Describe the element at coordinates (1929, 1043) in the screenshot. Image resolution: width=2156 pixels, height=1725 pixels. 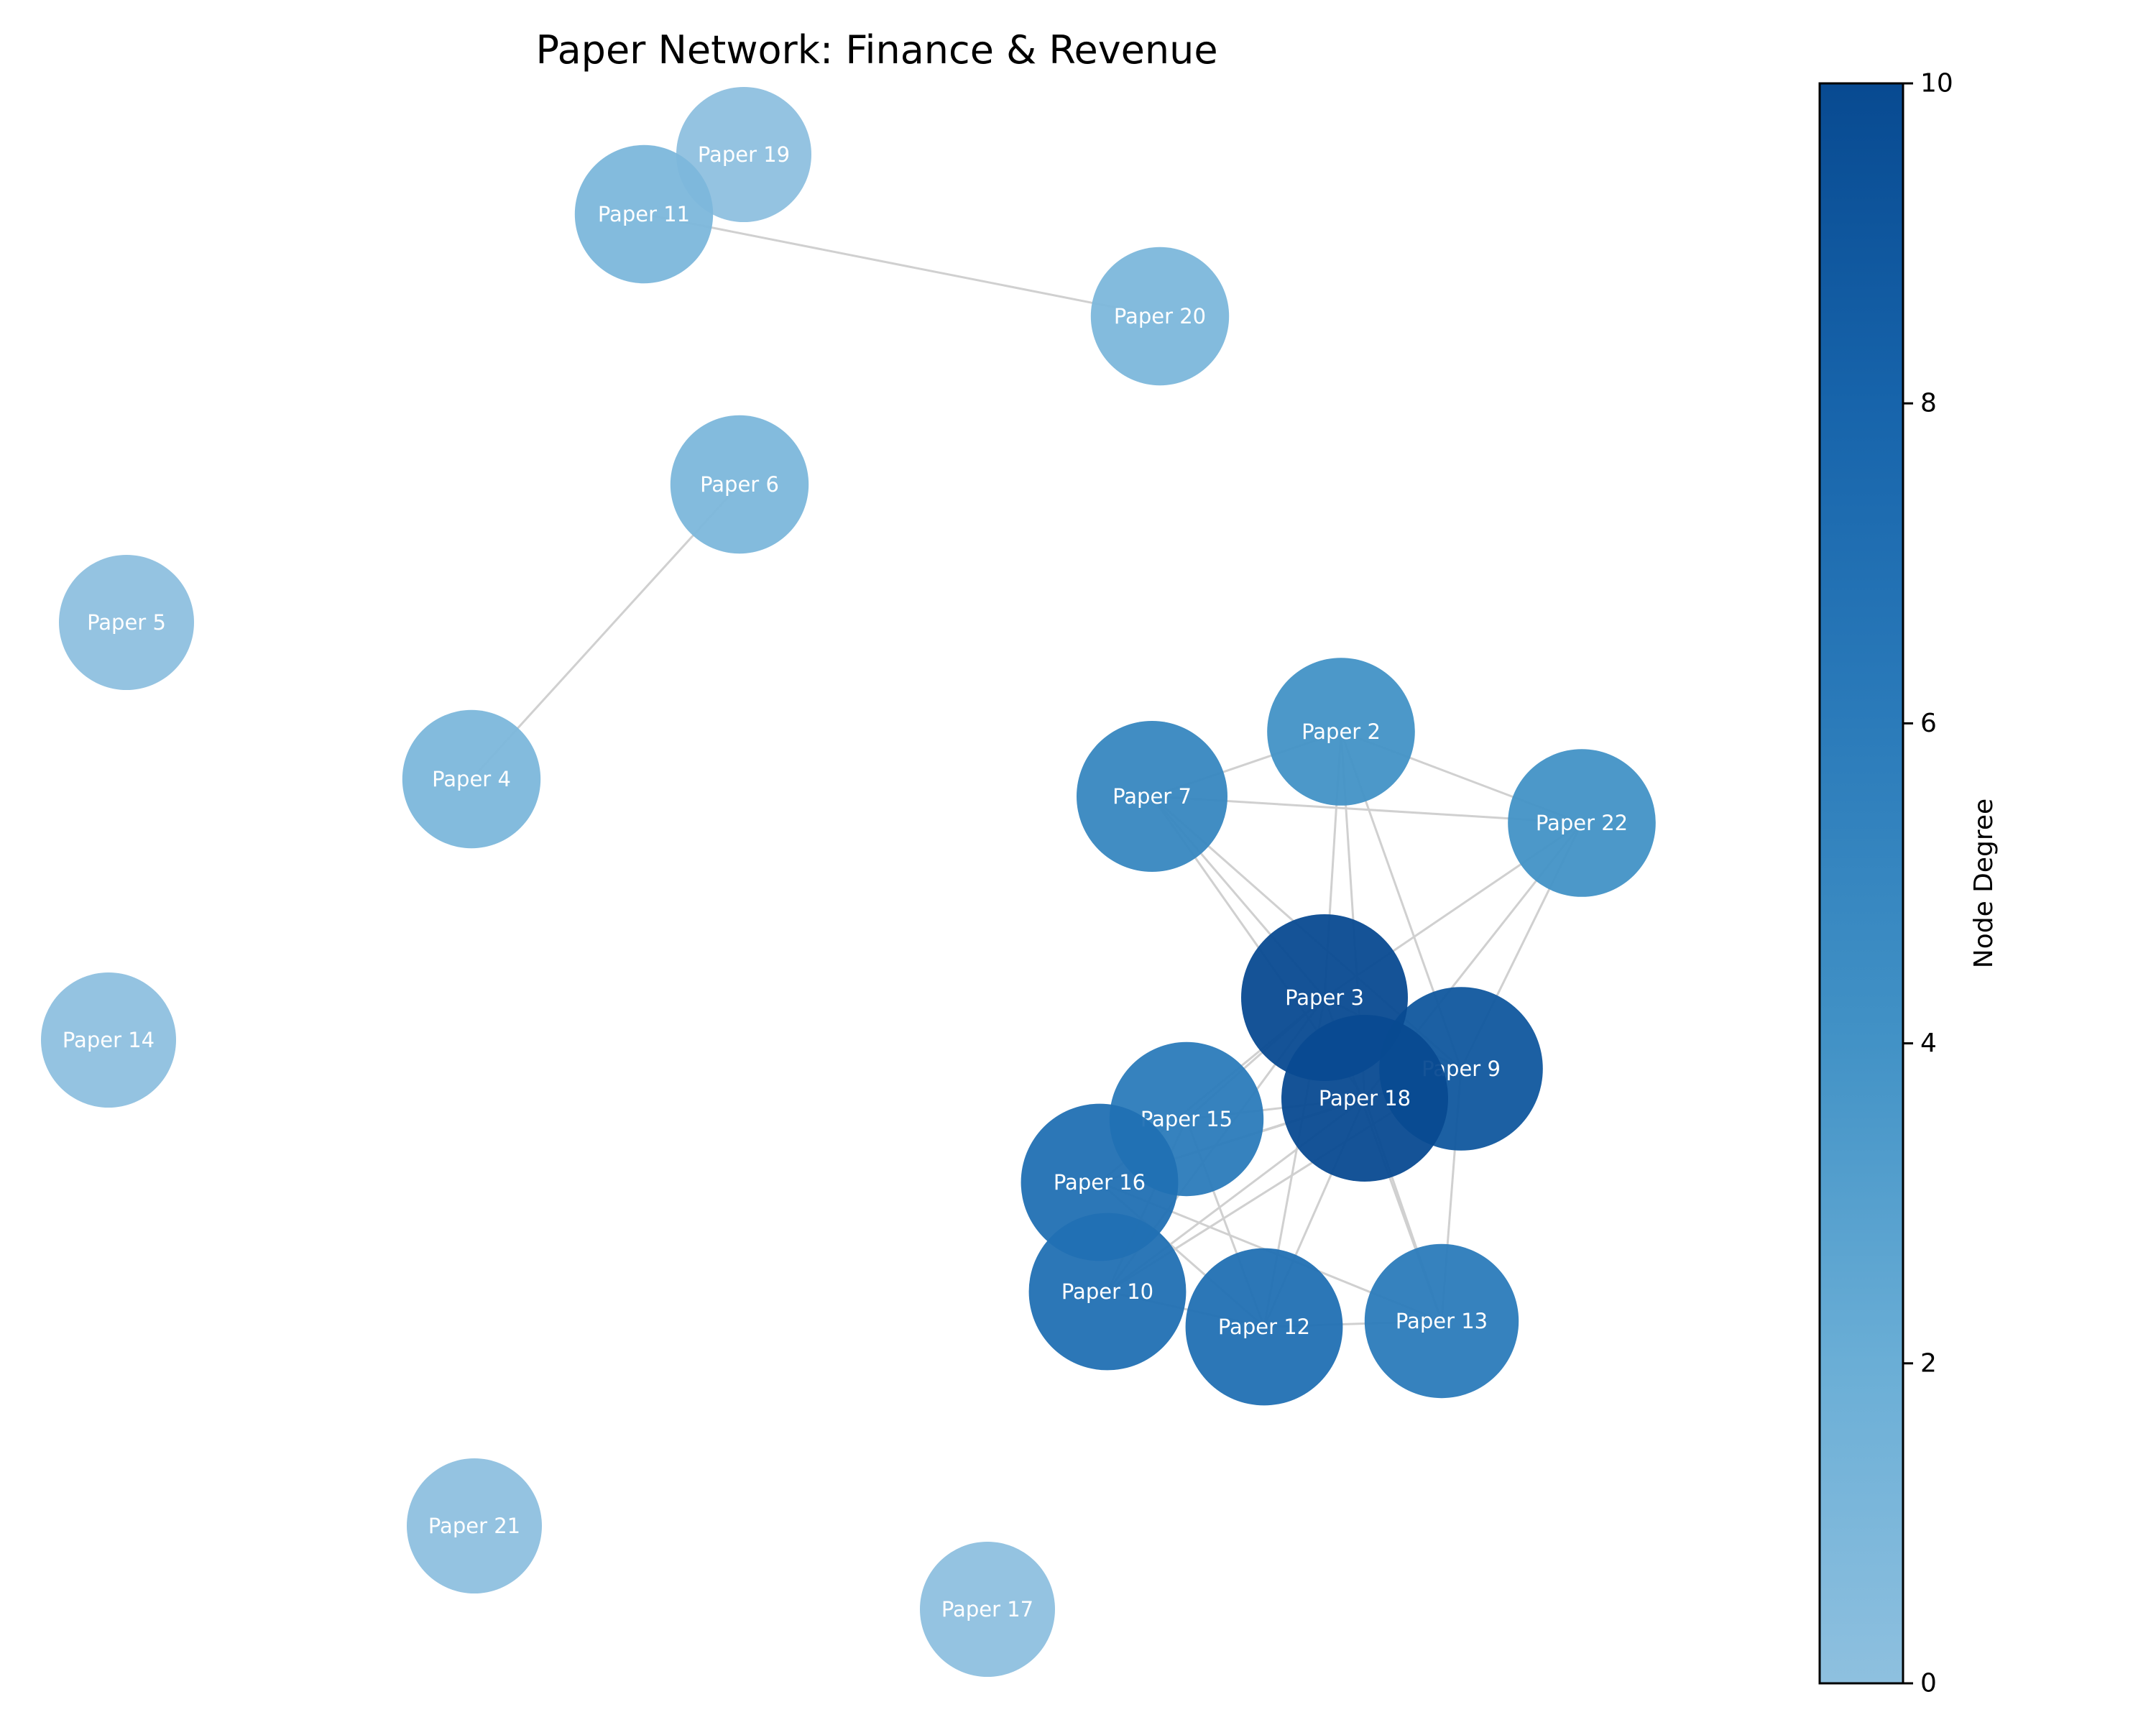
I see `colorbar-tick-label: 4` at that location.